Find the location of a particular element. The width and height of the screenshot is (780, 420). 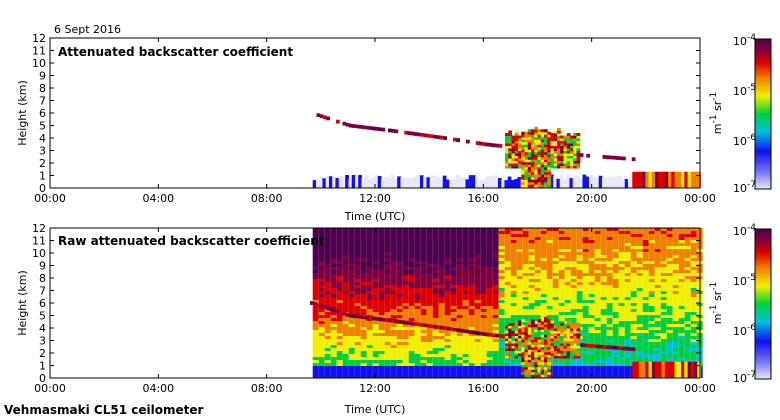

x-axis-label-bottom: Time (UTC) is located at coordinates (375, 409).